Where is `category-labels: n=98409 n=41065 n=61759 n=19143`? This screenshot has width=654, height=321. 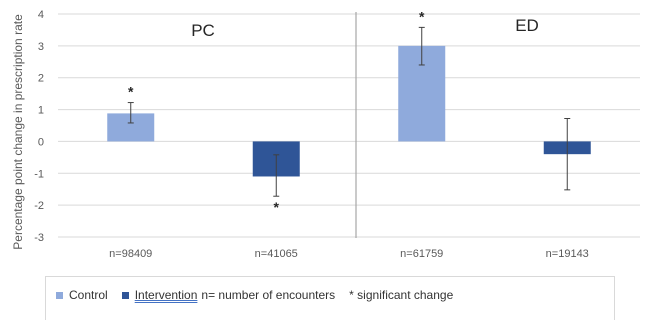 category-labels: n=98409 n=41065 n=61759 n=19143 is located at coordinates (349, 254).